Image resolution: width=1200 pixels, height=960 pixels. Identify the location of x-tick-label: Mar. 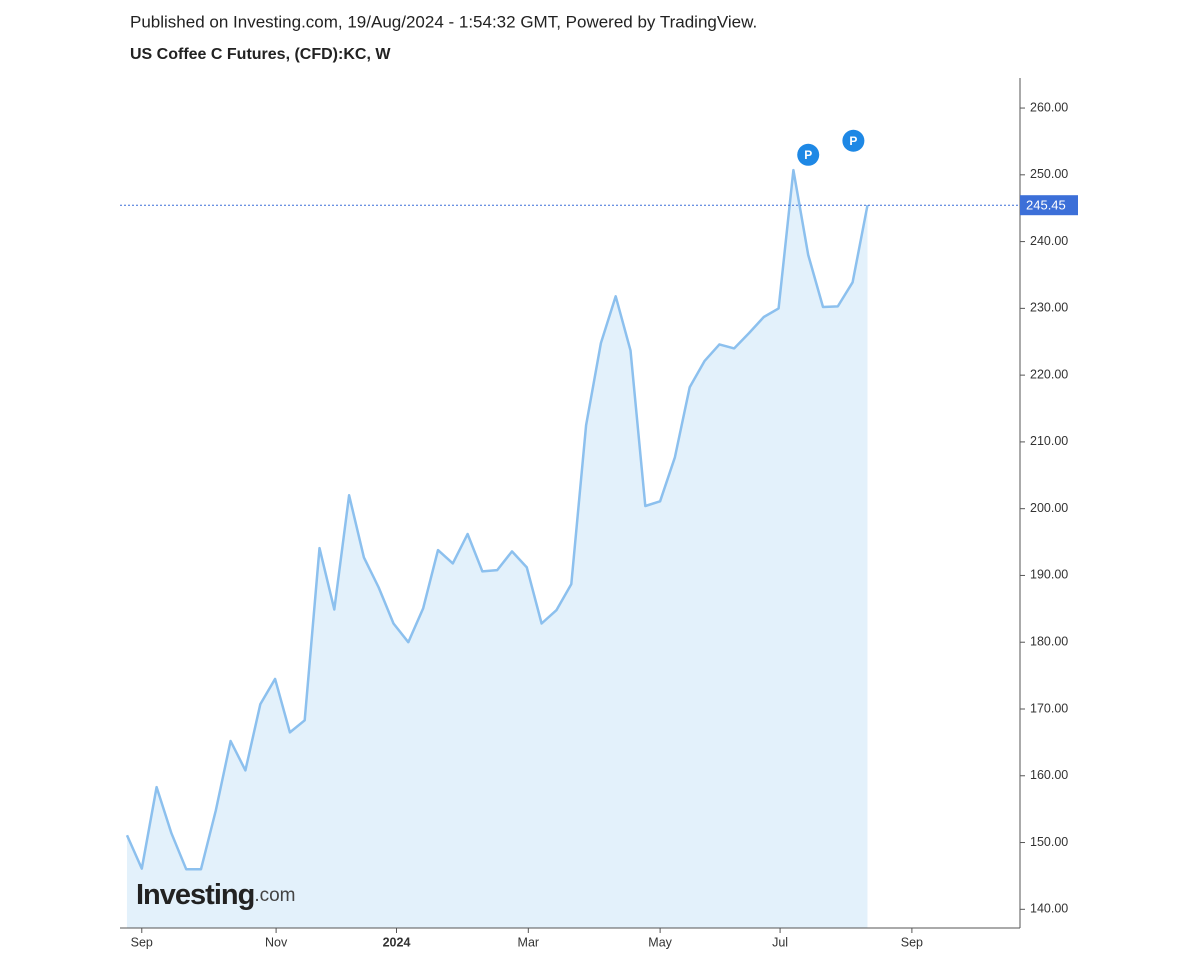
(529, 942).